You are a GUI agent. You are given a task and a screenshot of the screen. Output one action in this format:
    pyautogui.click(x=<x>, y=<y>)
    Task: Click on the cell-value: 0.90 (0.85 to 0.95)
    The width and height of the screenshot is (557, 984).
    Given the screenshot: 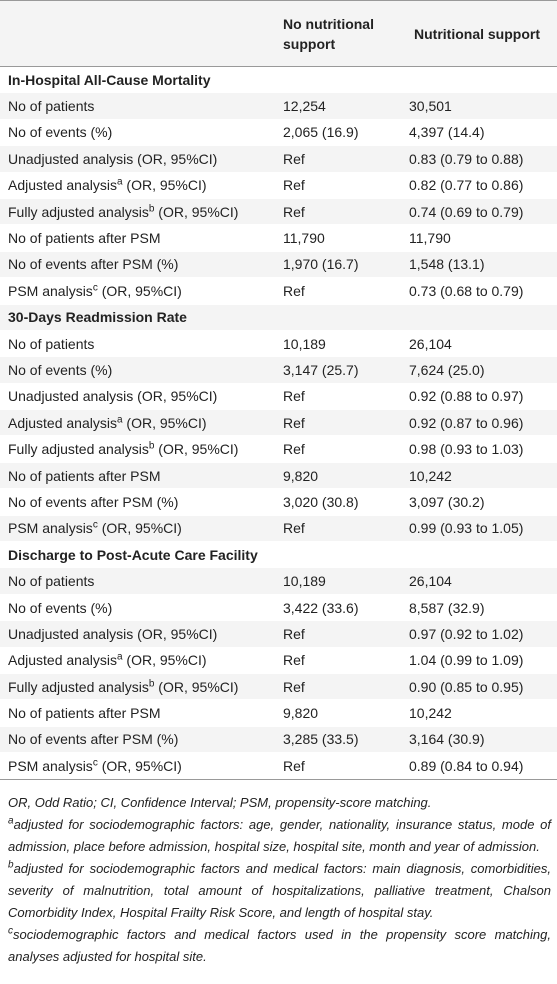 What is the action you would take?
    pyautogui.click(x=483, y=687)
    